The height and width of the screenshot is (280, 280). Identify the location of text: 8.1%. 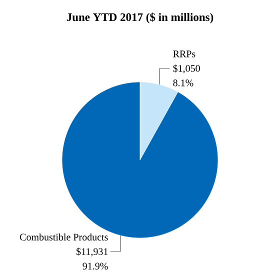
(183, 83).